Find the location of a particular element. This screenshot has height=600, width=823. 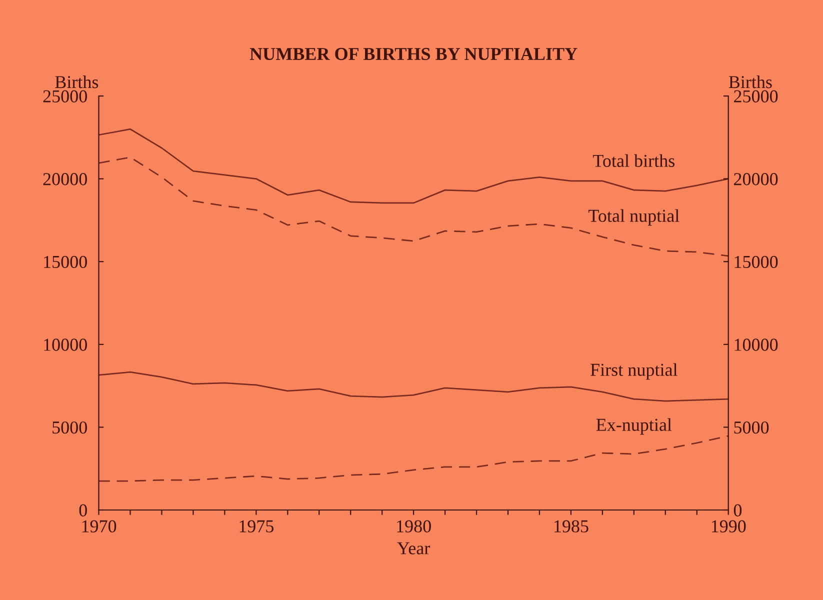

y2-tick-label: 15000 is located at coordinates (756, 262).